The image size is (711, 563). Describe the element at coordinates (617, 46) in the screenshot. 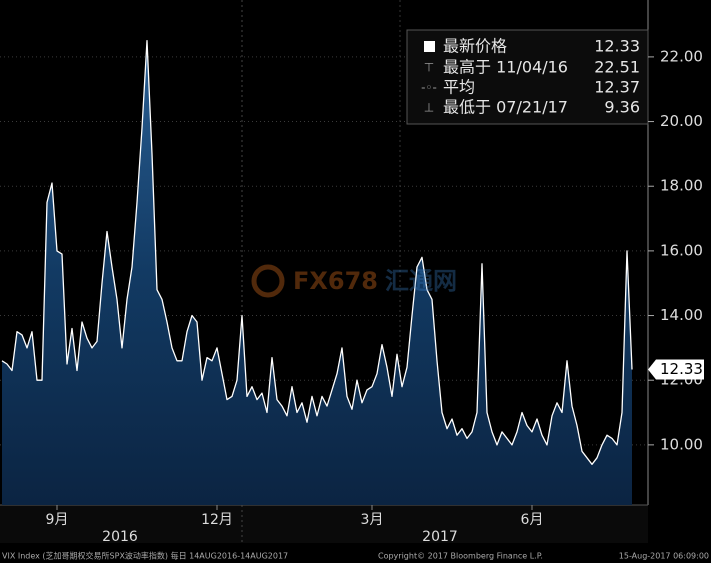

I see `legend-value: 12.33` at that location.